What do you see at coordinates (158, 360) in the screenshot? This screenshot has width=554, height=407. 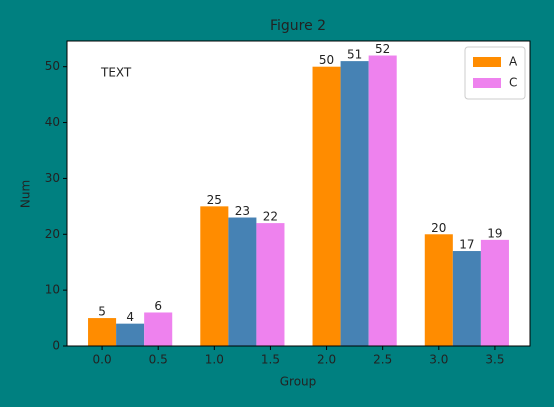 I see `x-tick-label: 0.5` at bounding box center [158, 360].